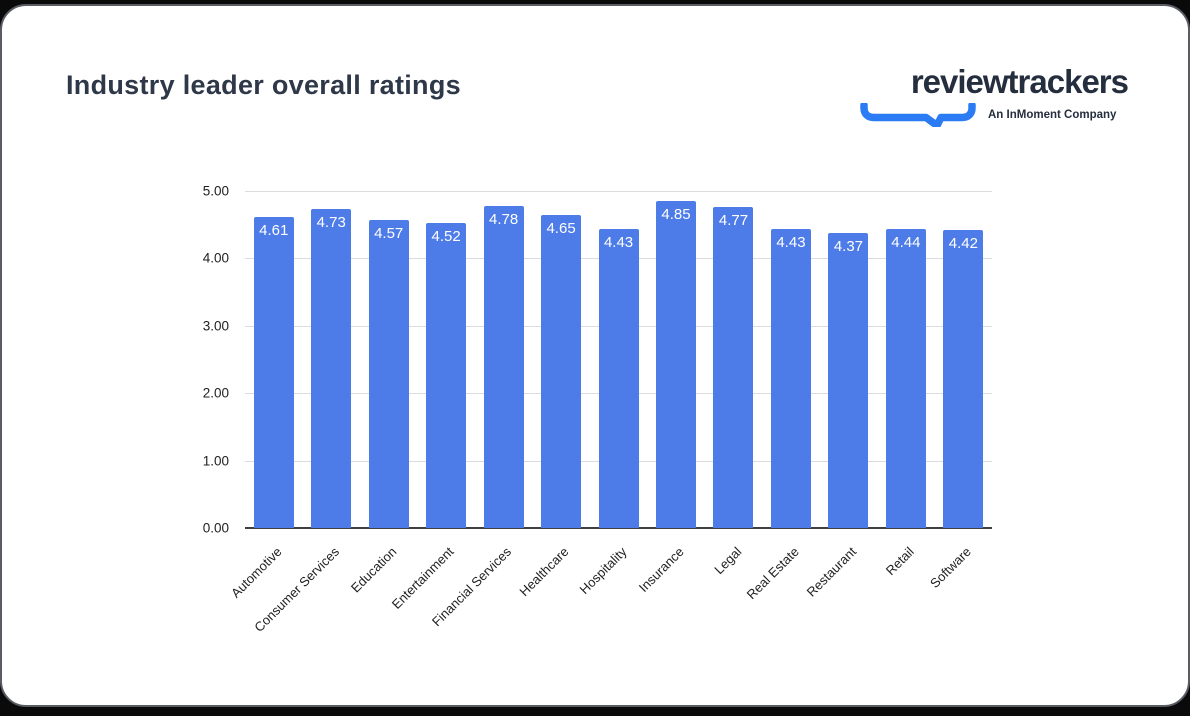  What do you see at coordinates (950, 567) in the screenshot?
I see `x-axis-label: Software` at bounding box center [950, 567].